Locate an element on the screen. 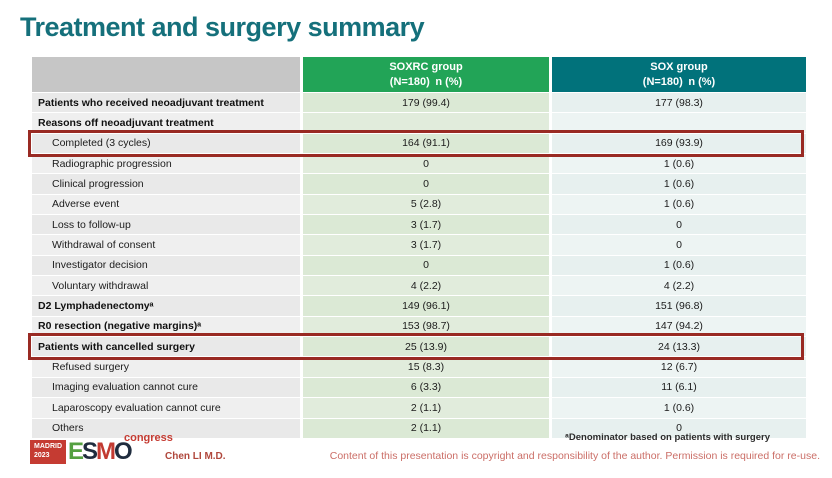 This screenshot has width=832, height=478. row-label: Radiographic progression is located at coordinates (166, 164).